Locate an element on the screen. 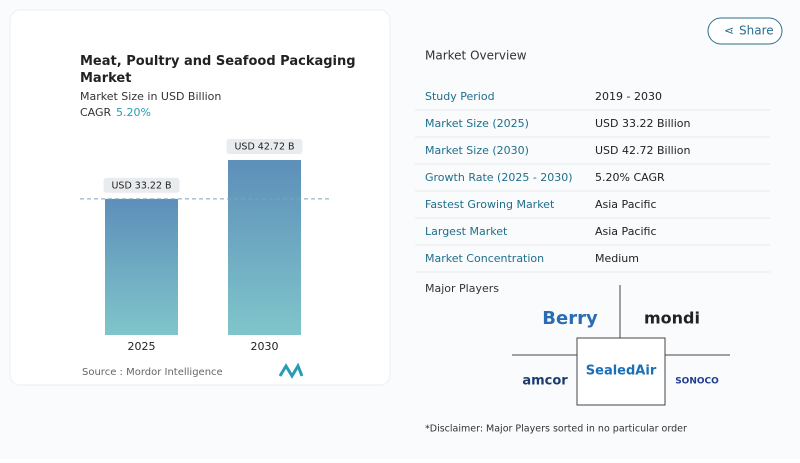  player-logo: amcor is located at coordinates (545, 381).